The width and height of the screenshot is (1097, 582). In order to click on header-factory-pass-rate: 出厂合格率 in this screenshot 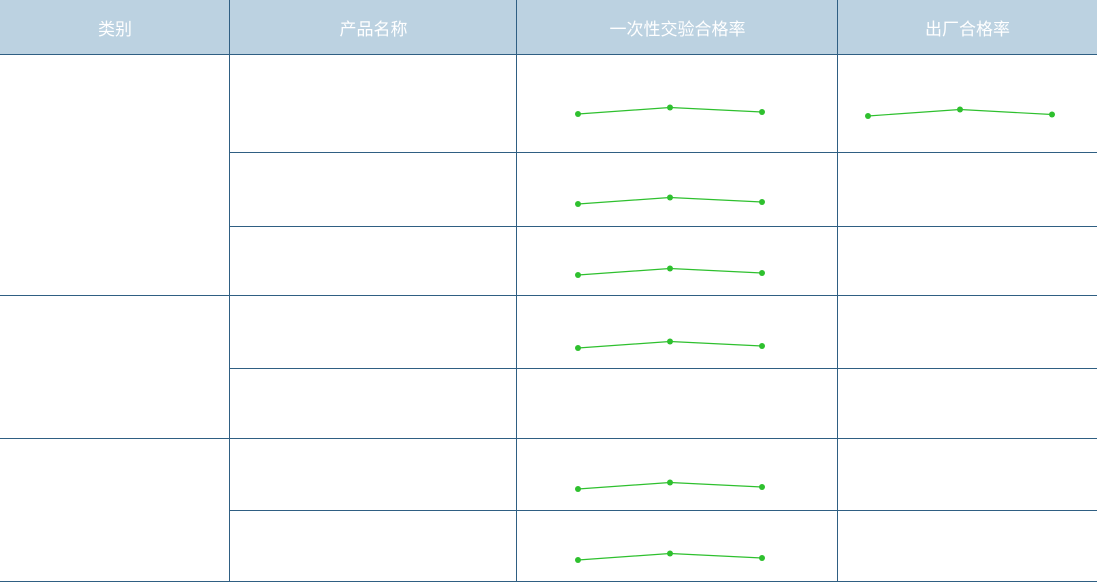, I will do `click(967, 27)`.